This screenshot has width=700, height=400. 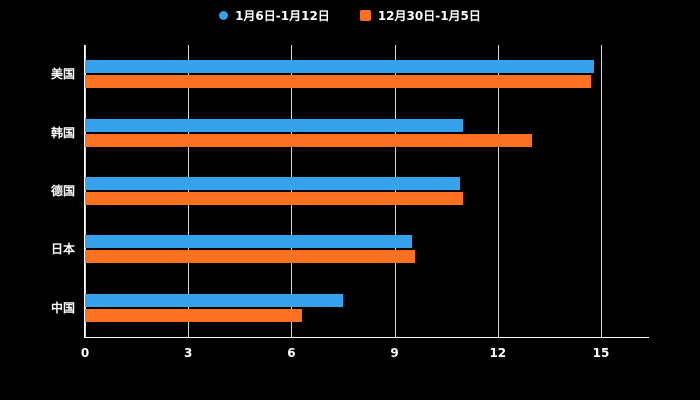 I want to click on legend-marker-circle-icon, so click(x=224, y=15).